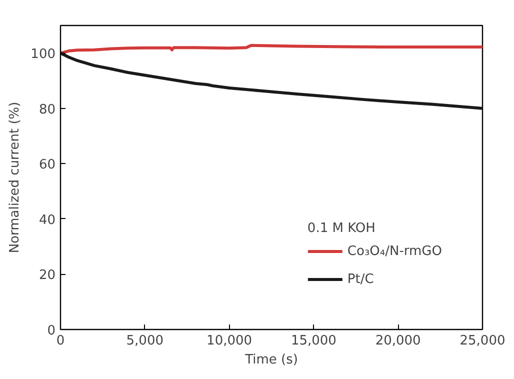  What do you see at coordinates (47, 220) in the screenshot?
I see `y-tick-label: 40` at bounding box center [47, 220].